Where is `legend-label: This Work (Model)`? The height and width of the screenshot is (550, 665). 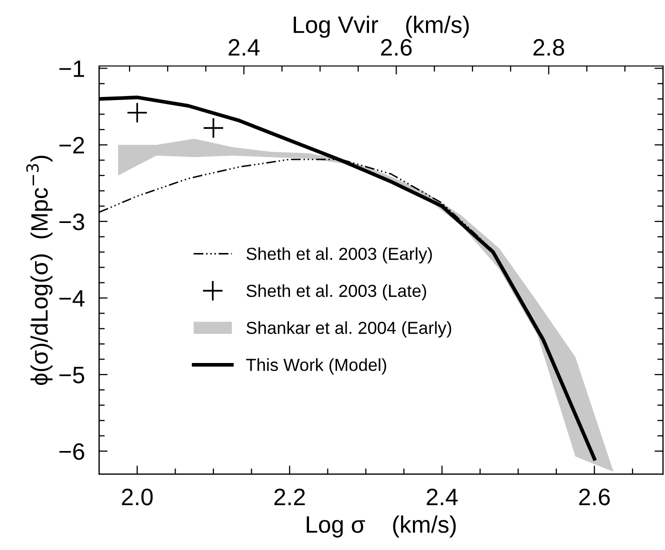 legend-label: This Work (Model) is located at coordinates (316, 366).